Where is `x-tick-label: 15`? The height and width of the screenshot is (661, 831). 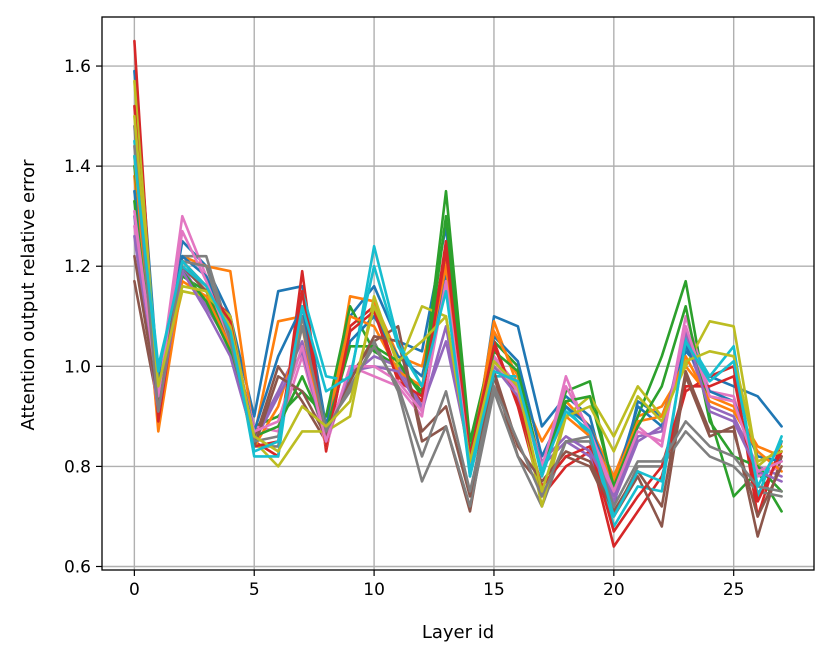
x-tick-label: 15 is located at coordinates (494, 590).